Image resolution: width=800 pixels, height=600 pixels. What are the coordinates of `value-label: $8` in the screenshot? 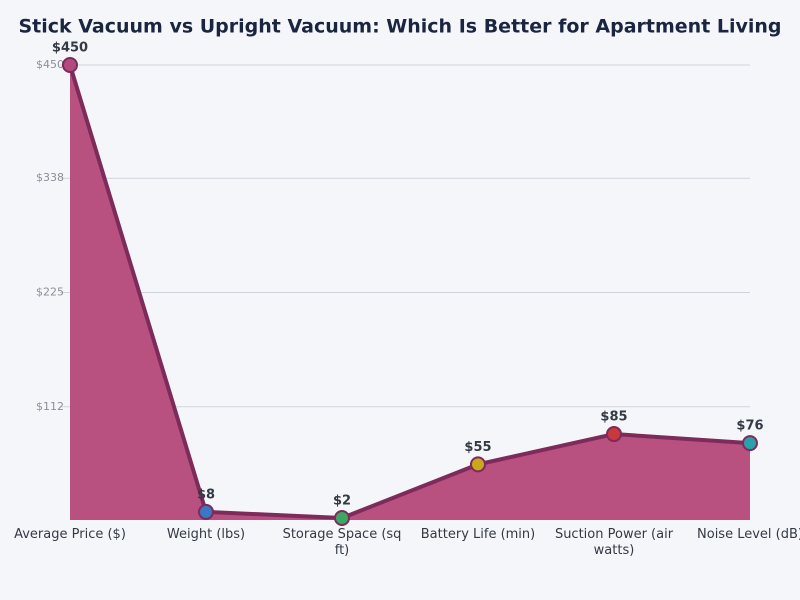 It's located at (206, 494).